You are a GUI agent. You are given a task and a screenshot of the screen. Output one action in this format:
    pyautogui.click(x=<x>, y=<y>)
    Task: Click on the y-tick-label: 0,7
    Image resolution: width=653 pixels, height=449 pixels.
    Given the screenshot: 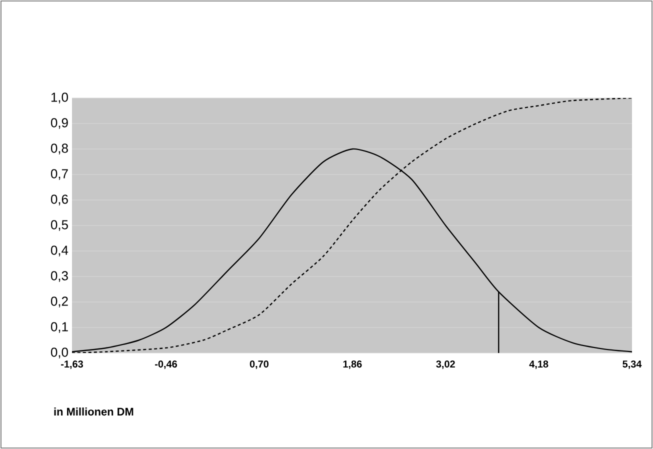 What is the action you would take?
    pyautogui.click(x=59, y=174)
    